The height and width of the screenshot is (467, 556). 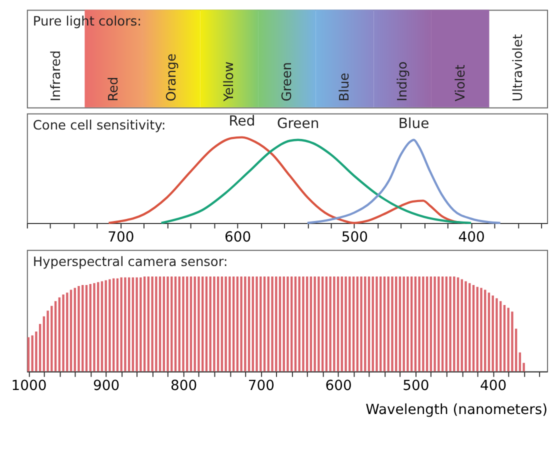 What do you see at coordinates (493, 386) in the screenshot?
I see `x-tick-label: 400` at bounding box center [493, 386].